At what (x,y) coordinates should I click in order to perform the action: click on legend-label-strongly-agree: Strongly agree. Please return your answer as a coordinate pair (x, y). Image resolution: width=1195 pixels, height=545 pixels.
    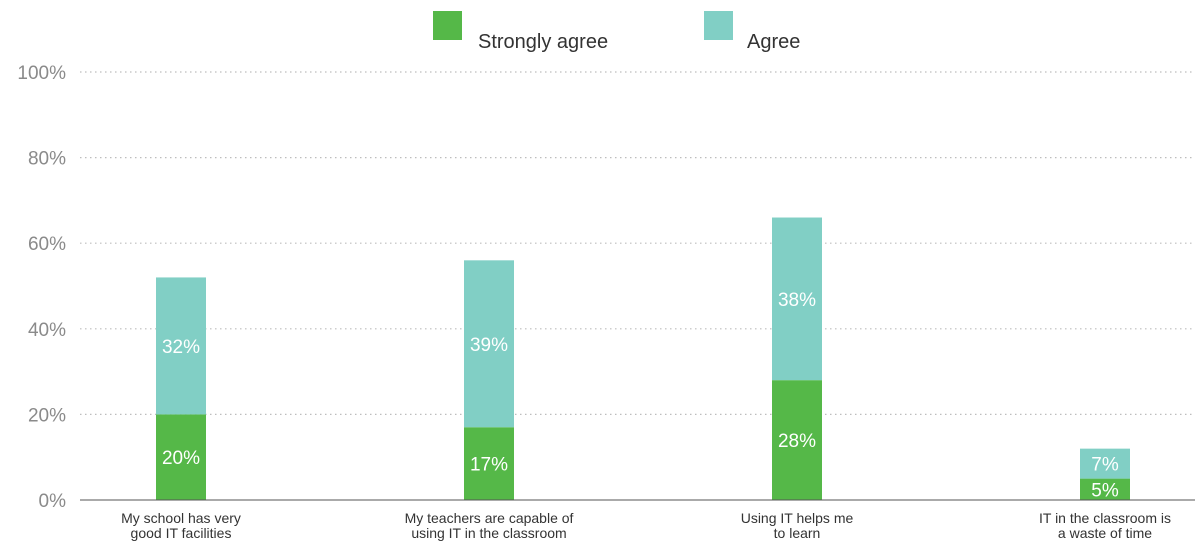
    Looking at the image, I should click on (543, 42).